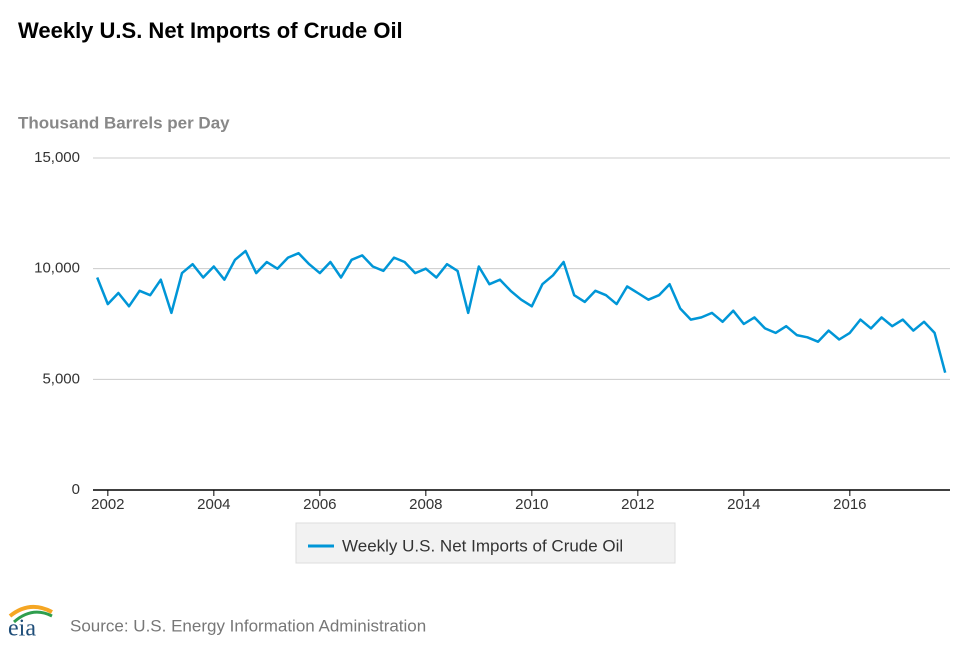  I want to click on chart-title: Weekly U.S. Net Imports of Crude Oil, so click(210, 30).